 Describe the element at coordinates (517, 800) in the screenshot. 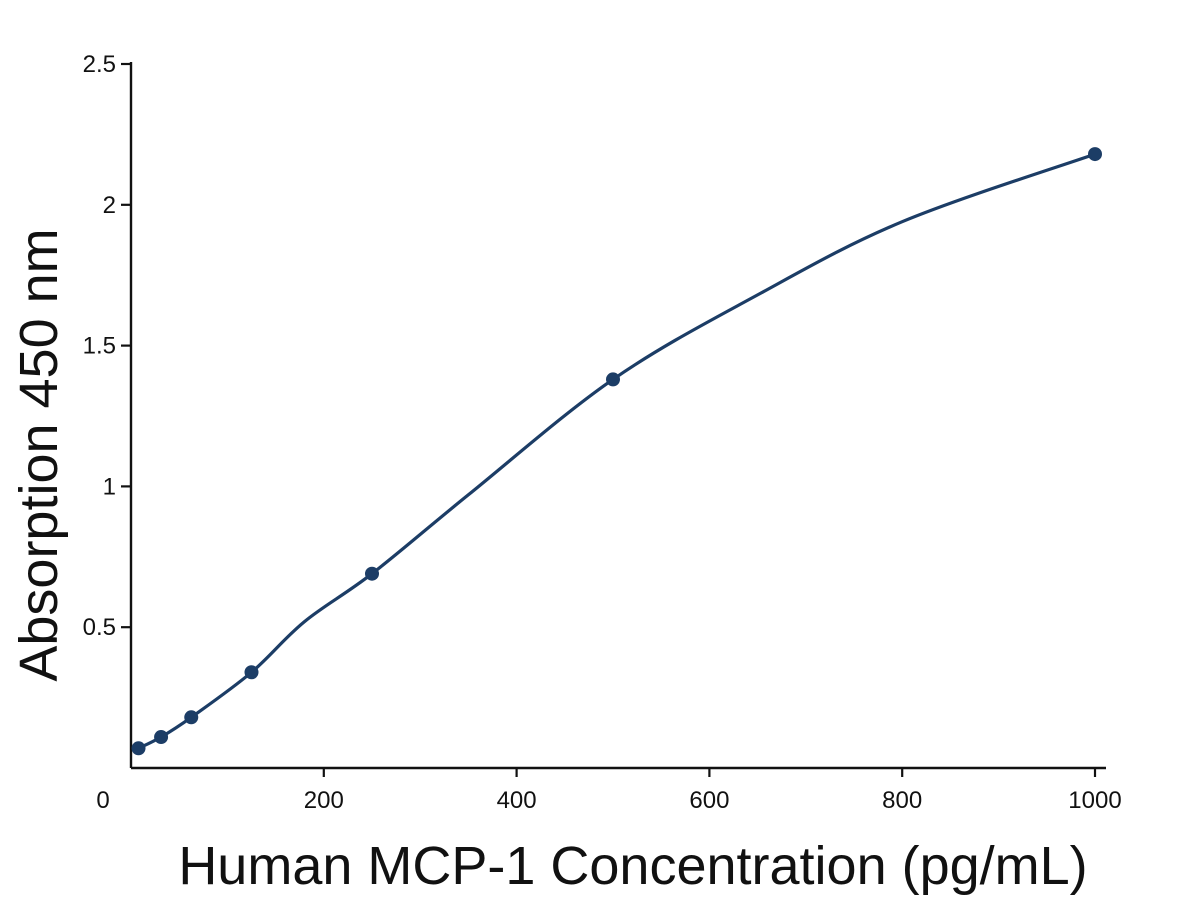

I see `x-tick-label: 400` at that location.